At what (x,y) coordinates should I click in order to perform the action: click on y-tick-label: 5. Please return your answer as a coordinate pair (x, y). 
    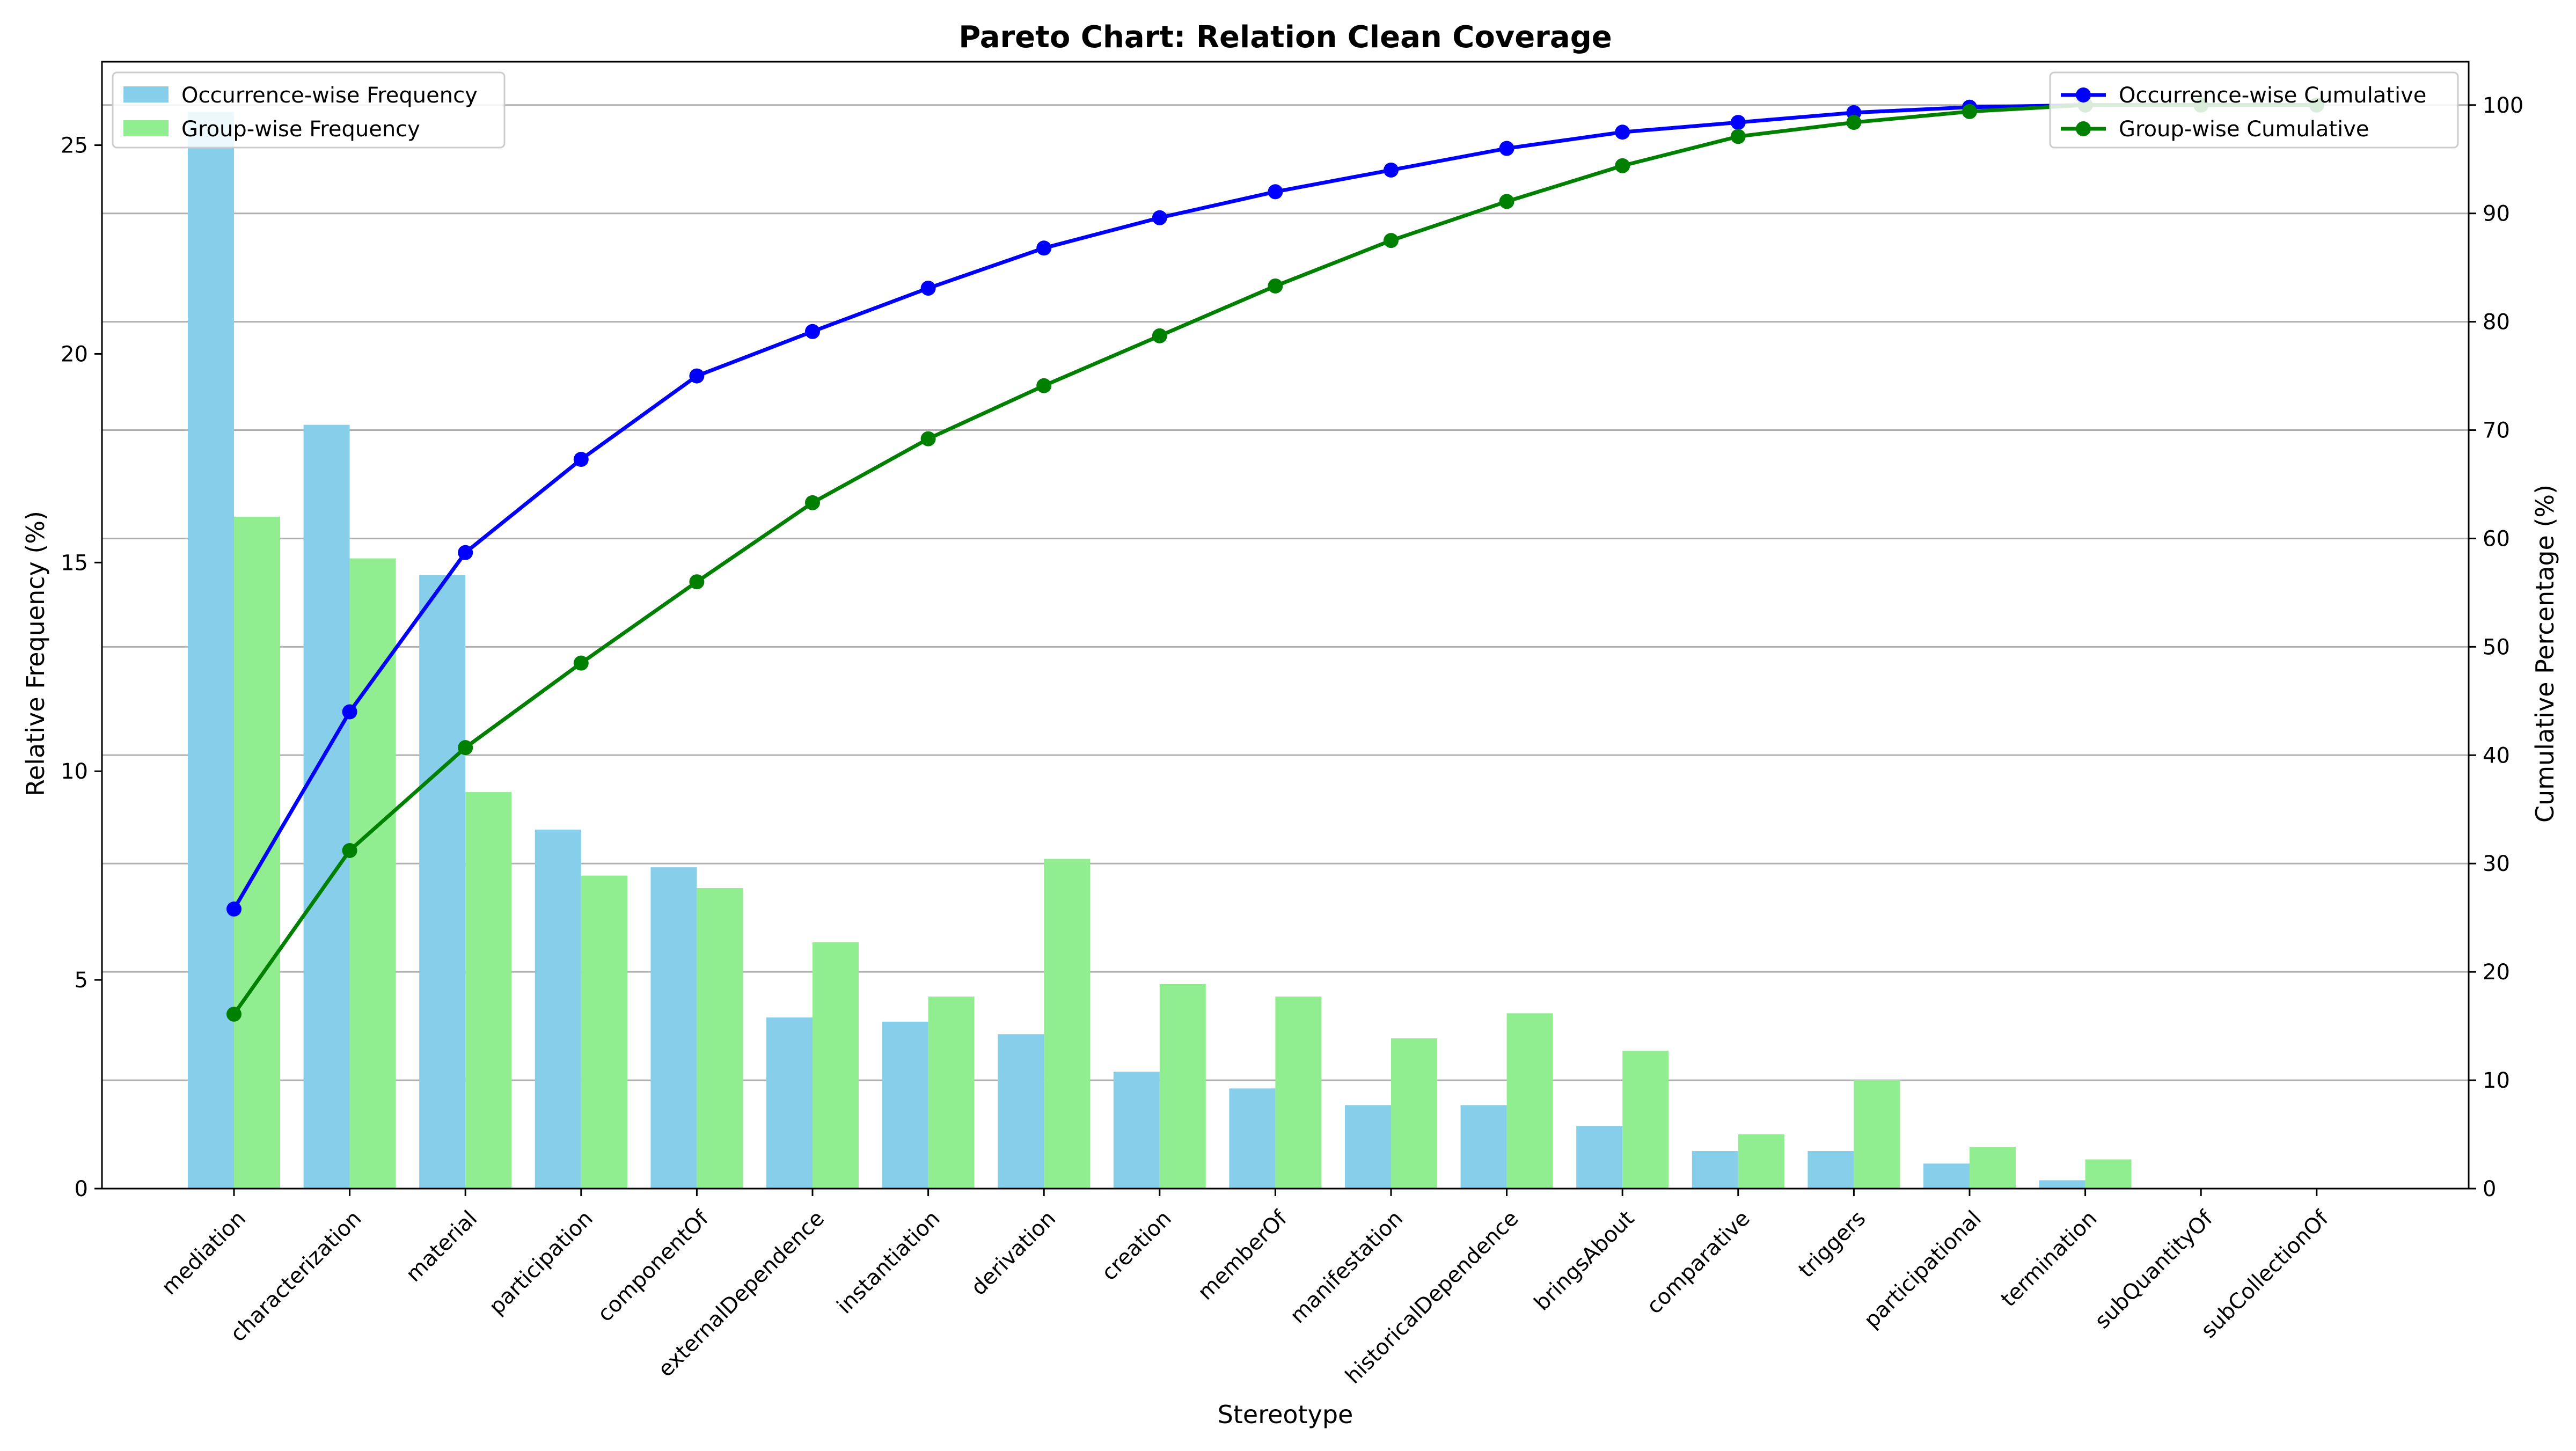
    Looking at the image, I should click on (81, 980).